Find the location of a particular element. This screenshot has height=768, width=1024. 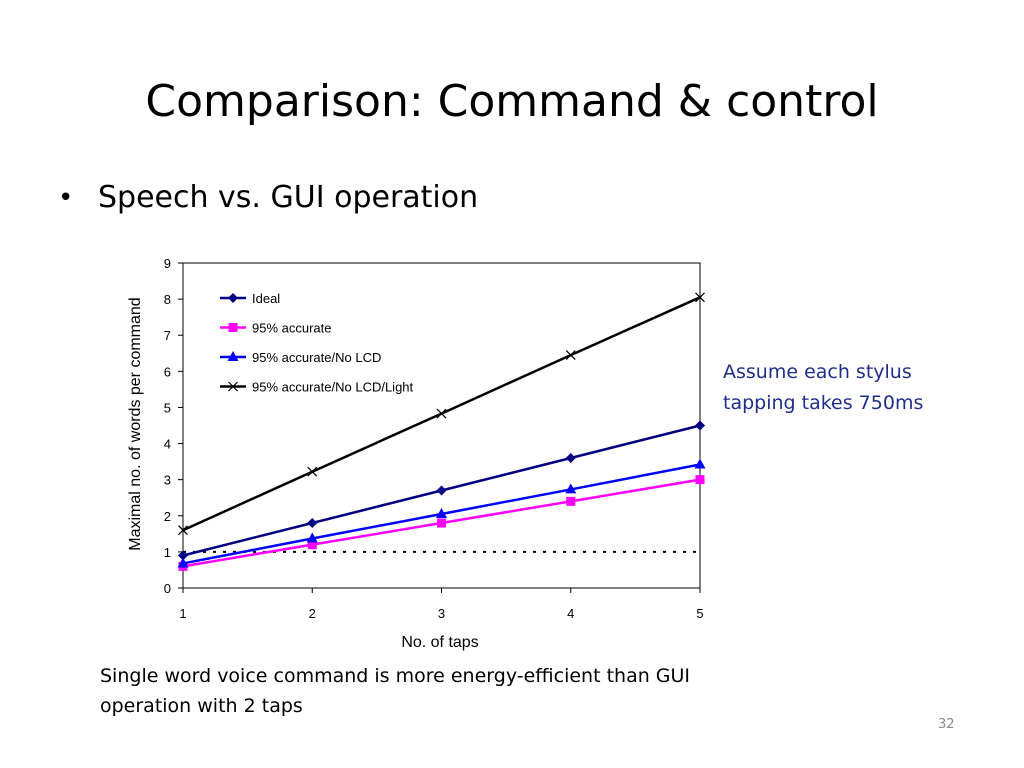

y-tick-label: 5 is located at coordinates (167, 407).